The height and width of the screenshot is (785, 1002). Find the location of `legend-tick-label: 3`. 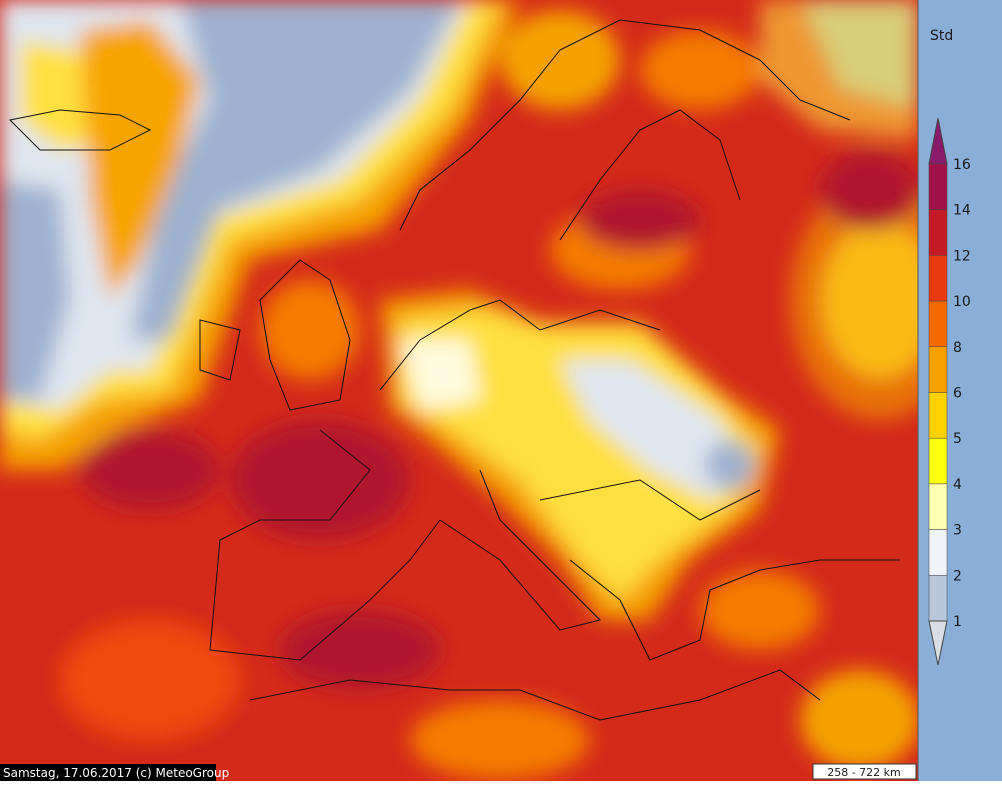

legend-tick-label: 3 is located at coordinates (957, 531).